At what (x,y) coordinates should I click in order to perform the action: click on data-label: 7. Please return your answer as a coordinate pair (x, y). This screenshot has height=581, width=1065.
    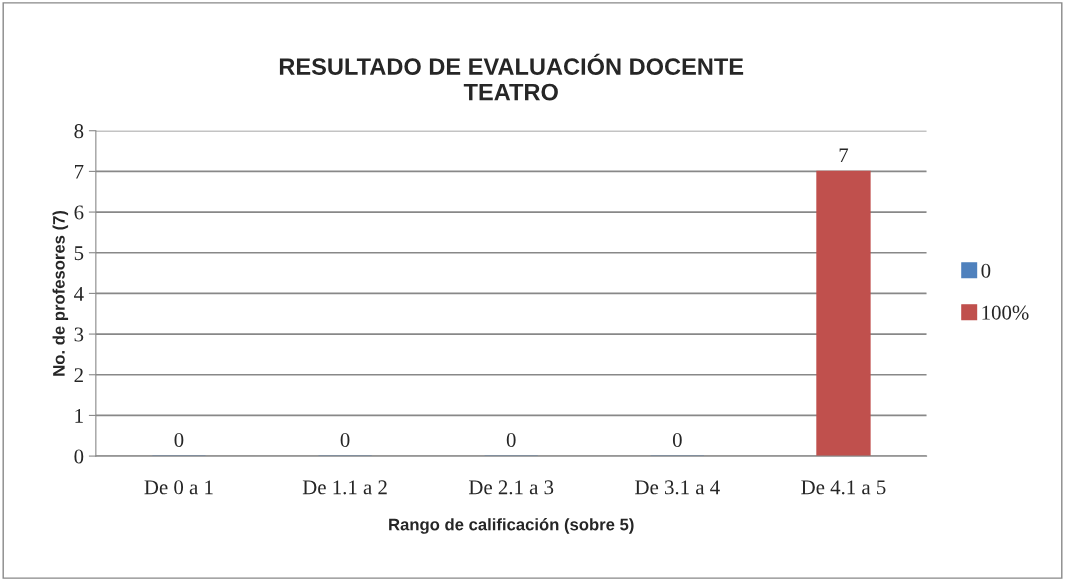
    Looking at the image, I should click on (844, 155).